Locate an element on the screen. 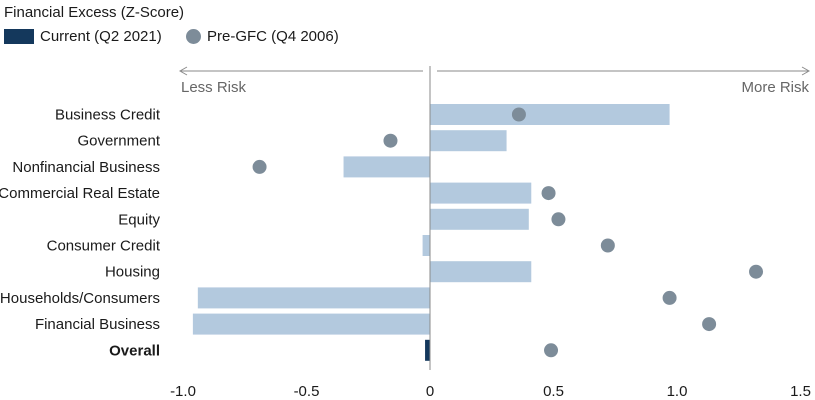 This screenshot has width=815, height=400. more-risk-label: More Risk is located at coordinates (775, 87).